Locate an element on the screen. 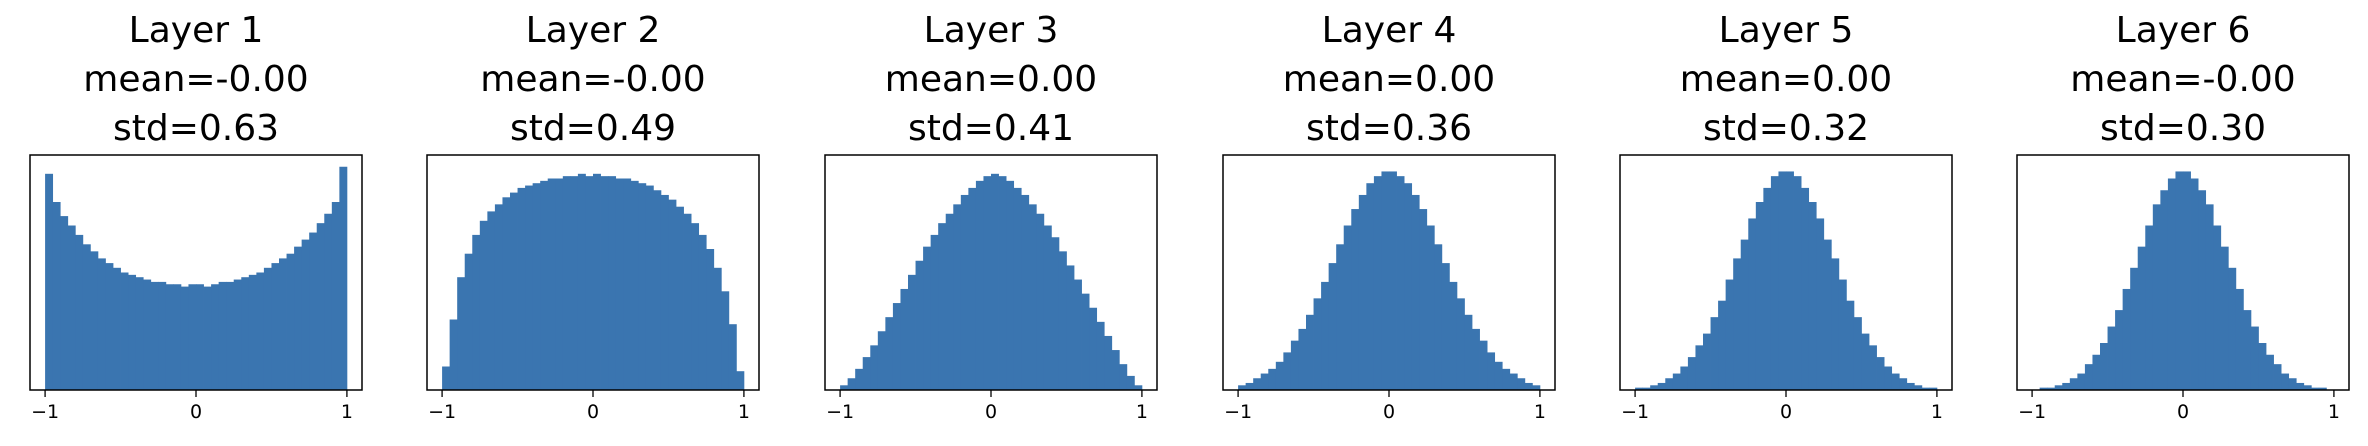 This screenshot has height=446, width=2368. x-tick-label: 1 is located at coordinates (1937, 412).